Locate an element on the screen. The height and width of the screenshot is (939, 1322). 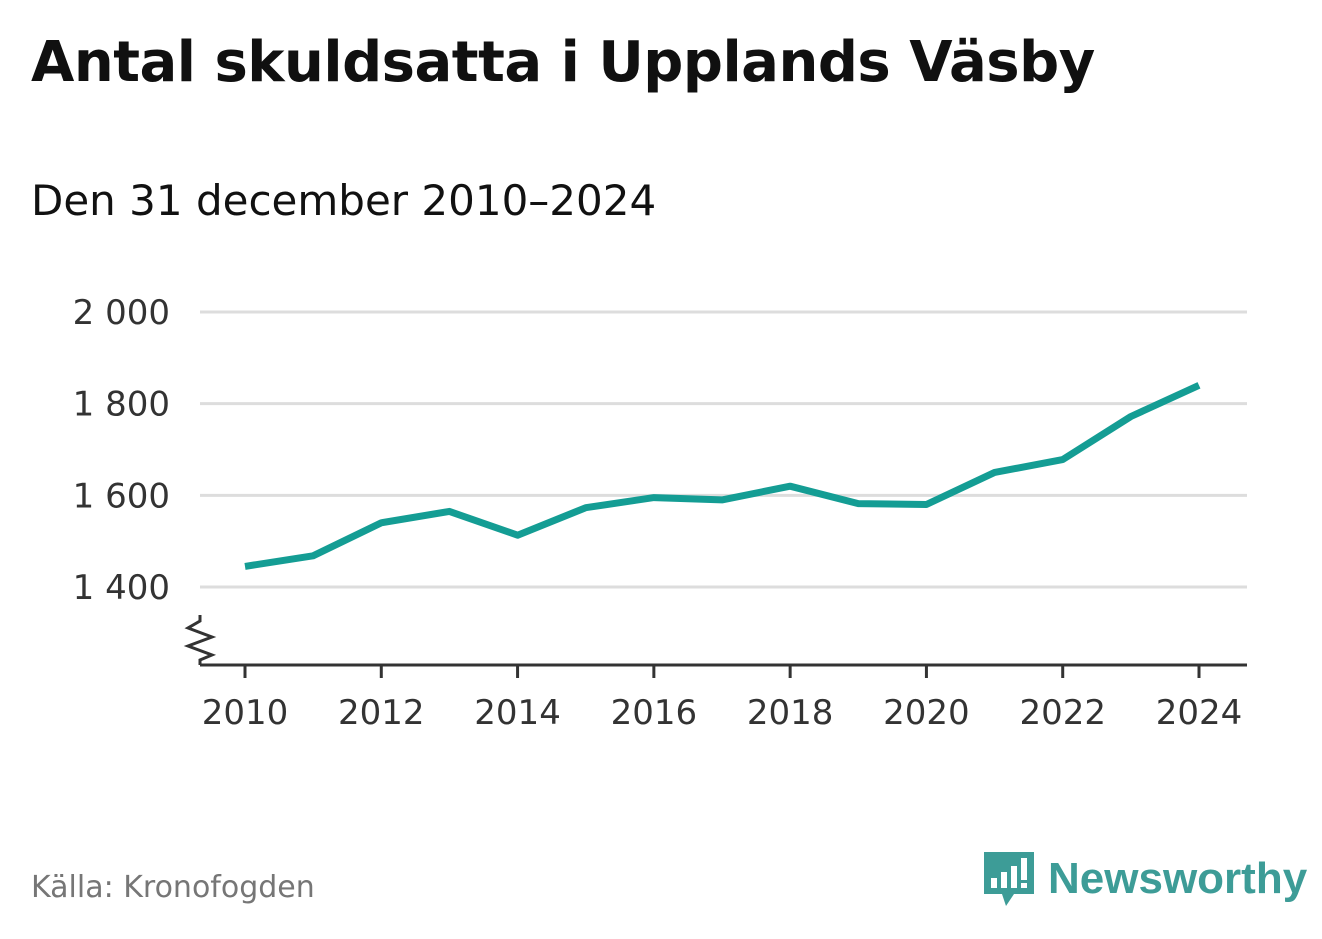
chart-subtitle: Den 31 december 2010–2024 is located at coordinates (344, 200).